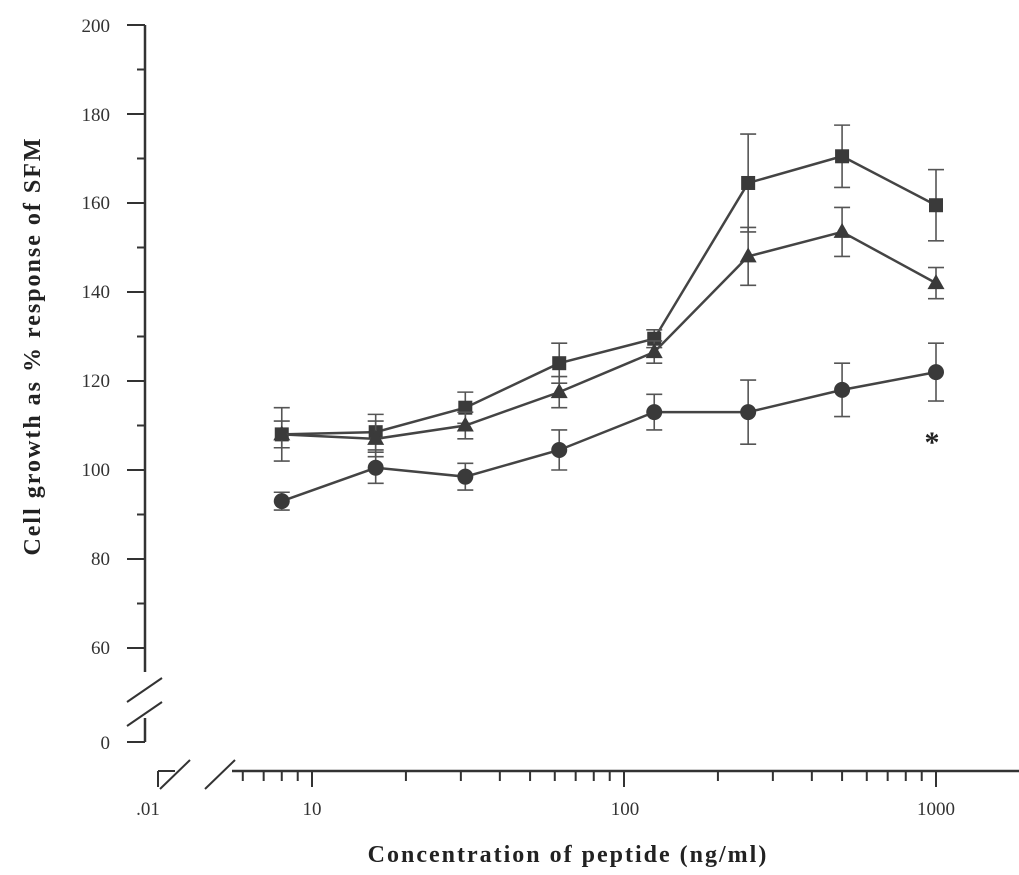 The image size is (1019, 875). Describe the element at coordinates (96, 203) in the screenshot. I see `y-tick-label: 160` at that location.